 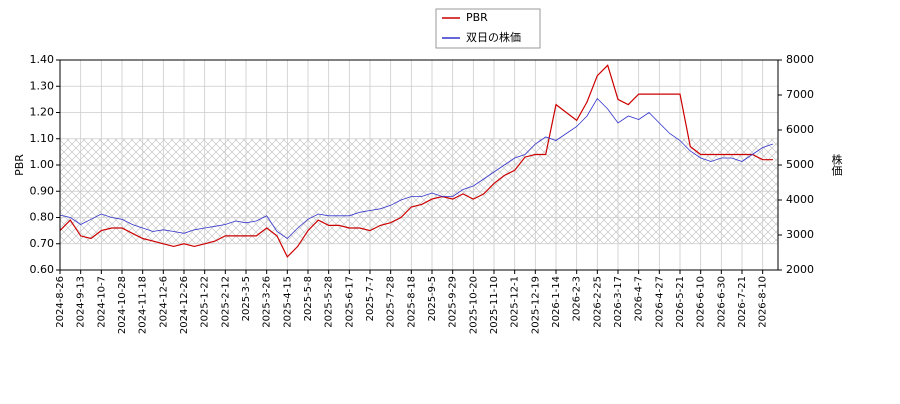 What do you see at coordinates (618, 302) in the screenshot?
I see `x-tick-label: 2026-3-17` at bounding box center [618, 302].